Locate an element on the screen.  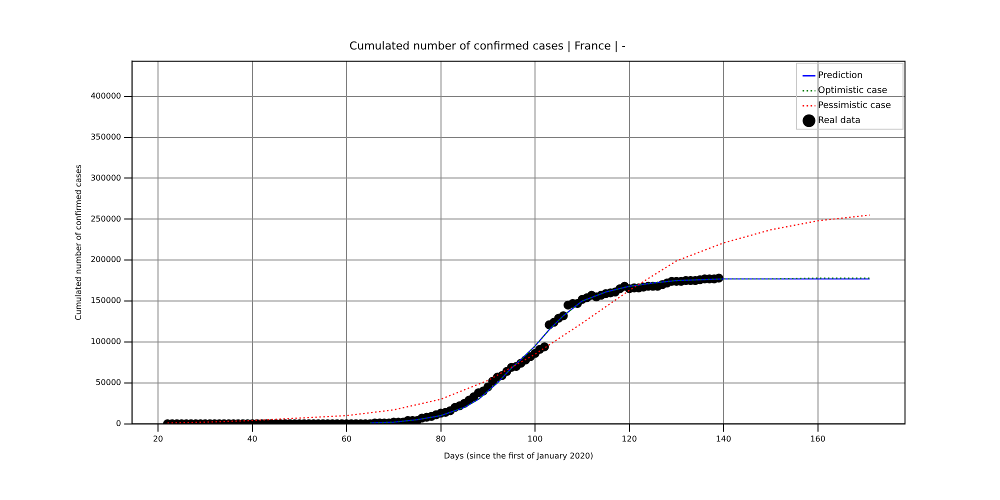
chart-title: Cumulated number of confirmed cases | France | - is located at coordinates (487, 45).